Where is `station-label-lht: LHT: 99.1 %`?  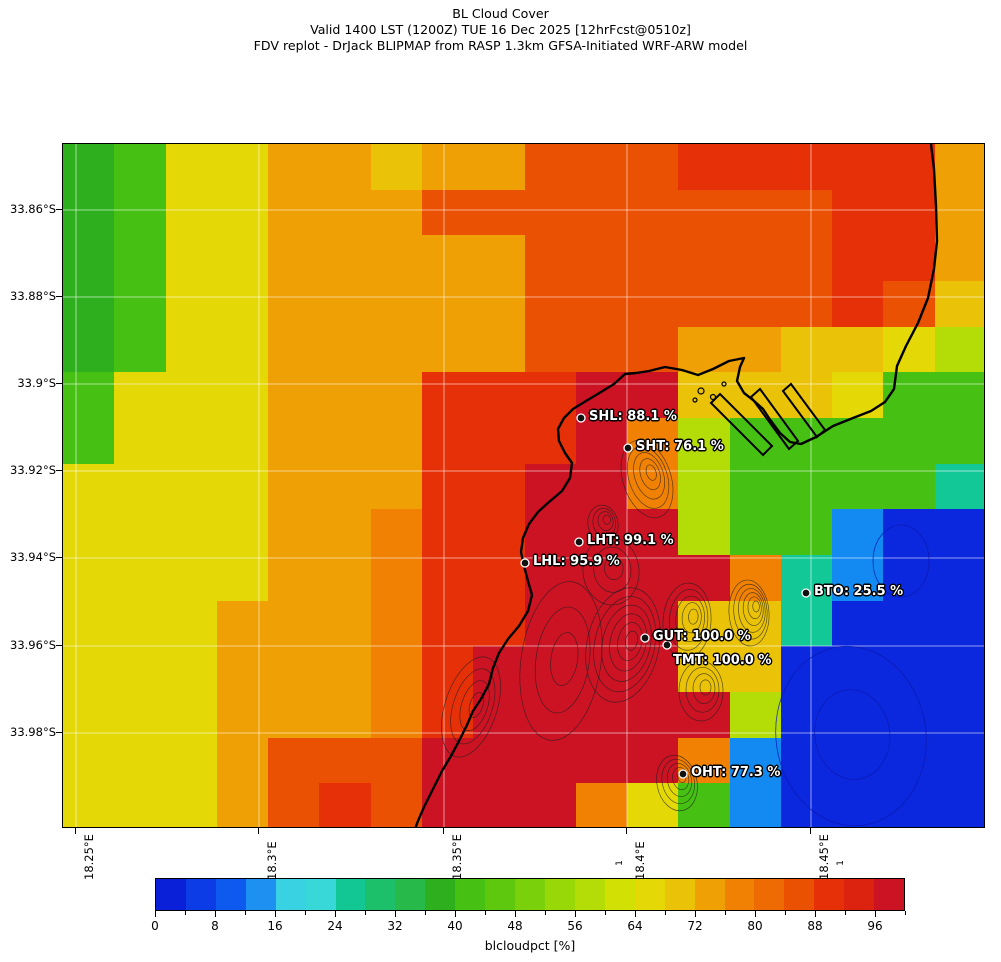
station-label-lht: LHT: 99.1 % is located at coordinates (630, 540).